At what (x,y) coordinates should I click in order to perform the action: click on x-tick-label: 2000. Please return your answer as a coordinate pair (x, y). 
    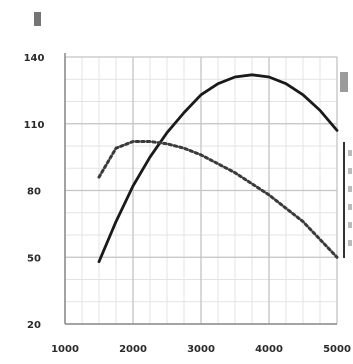
    Looking at the image, I should click on (133, 349).